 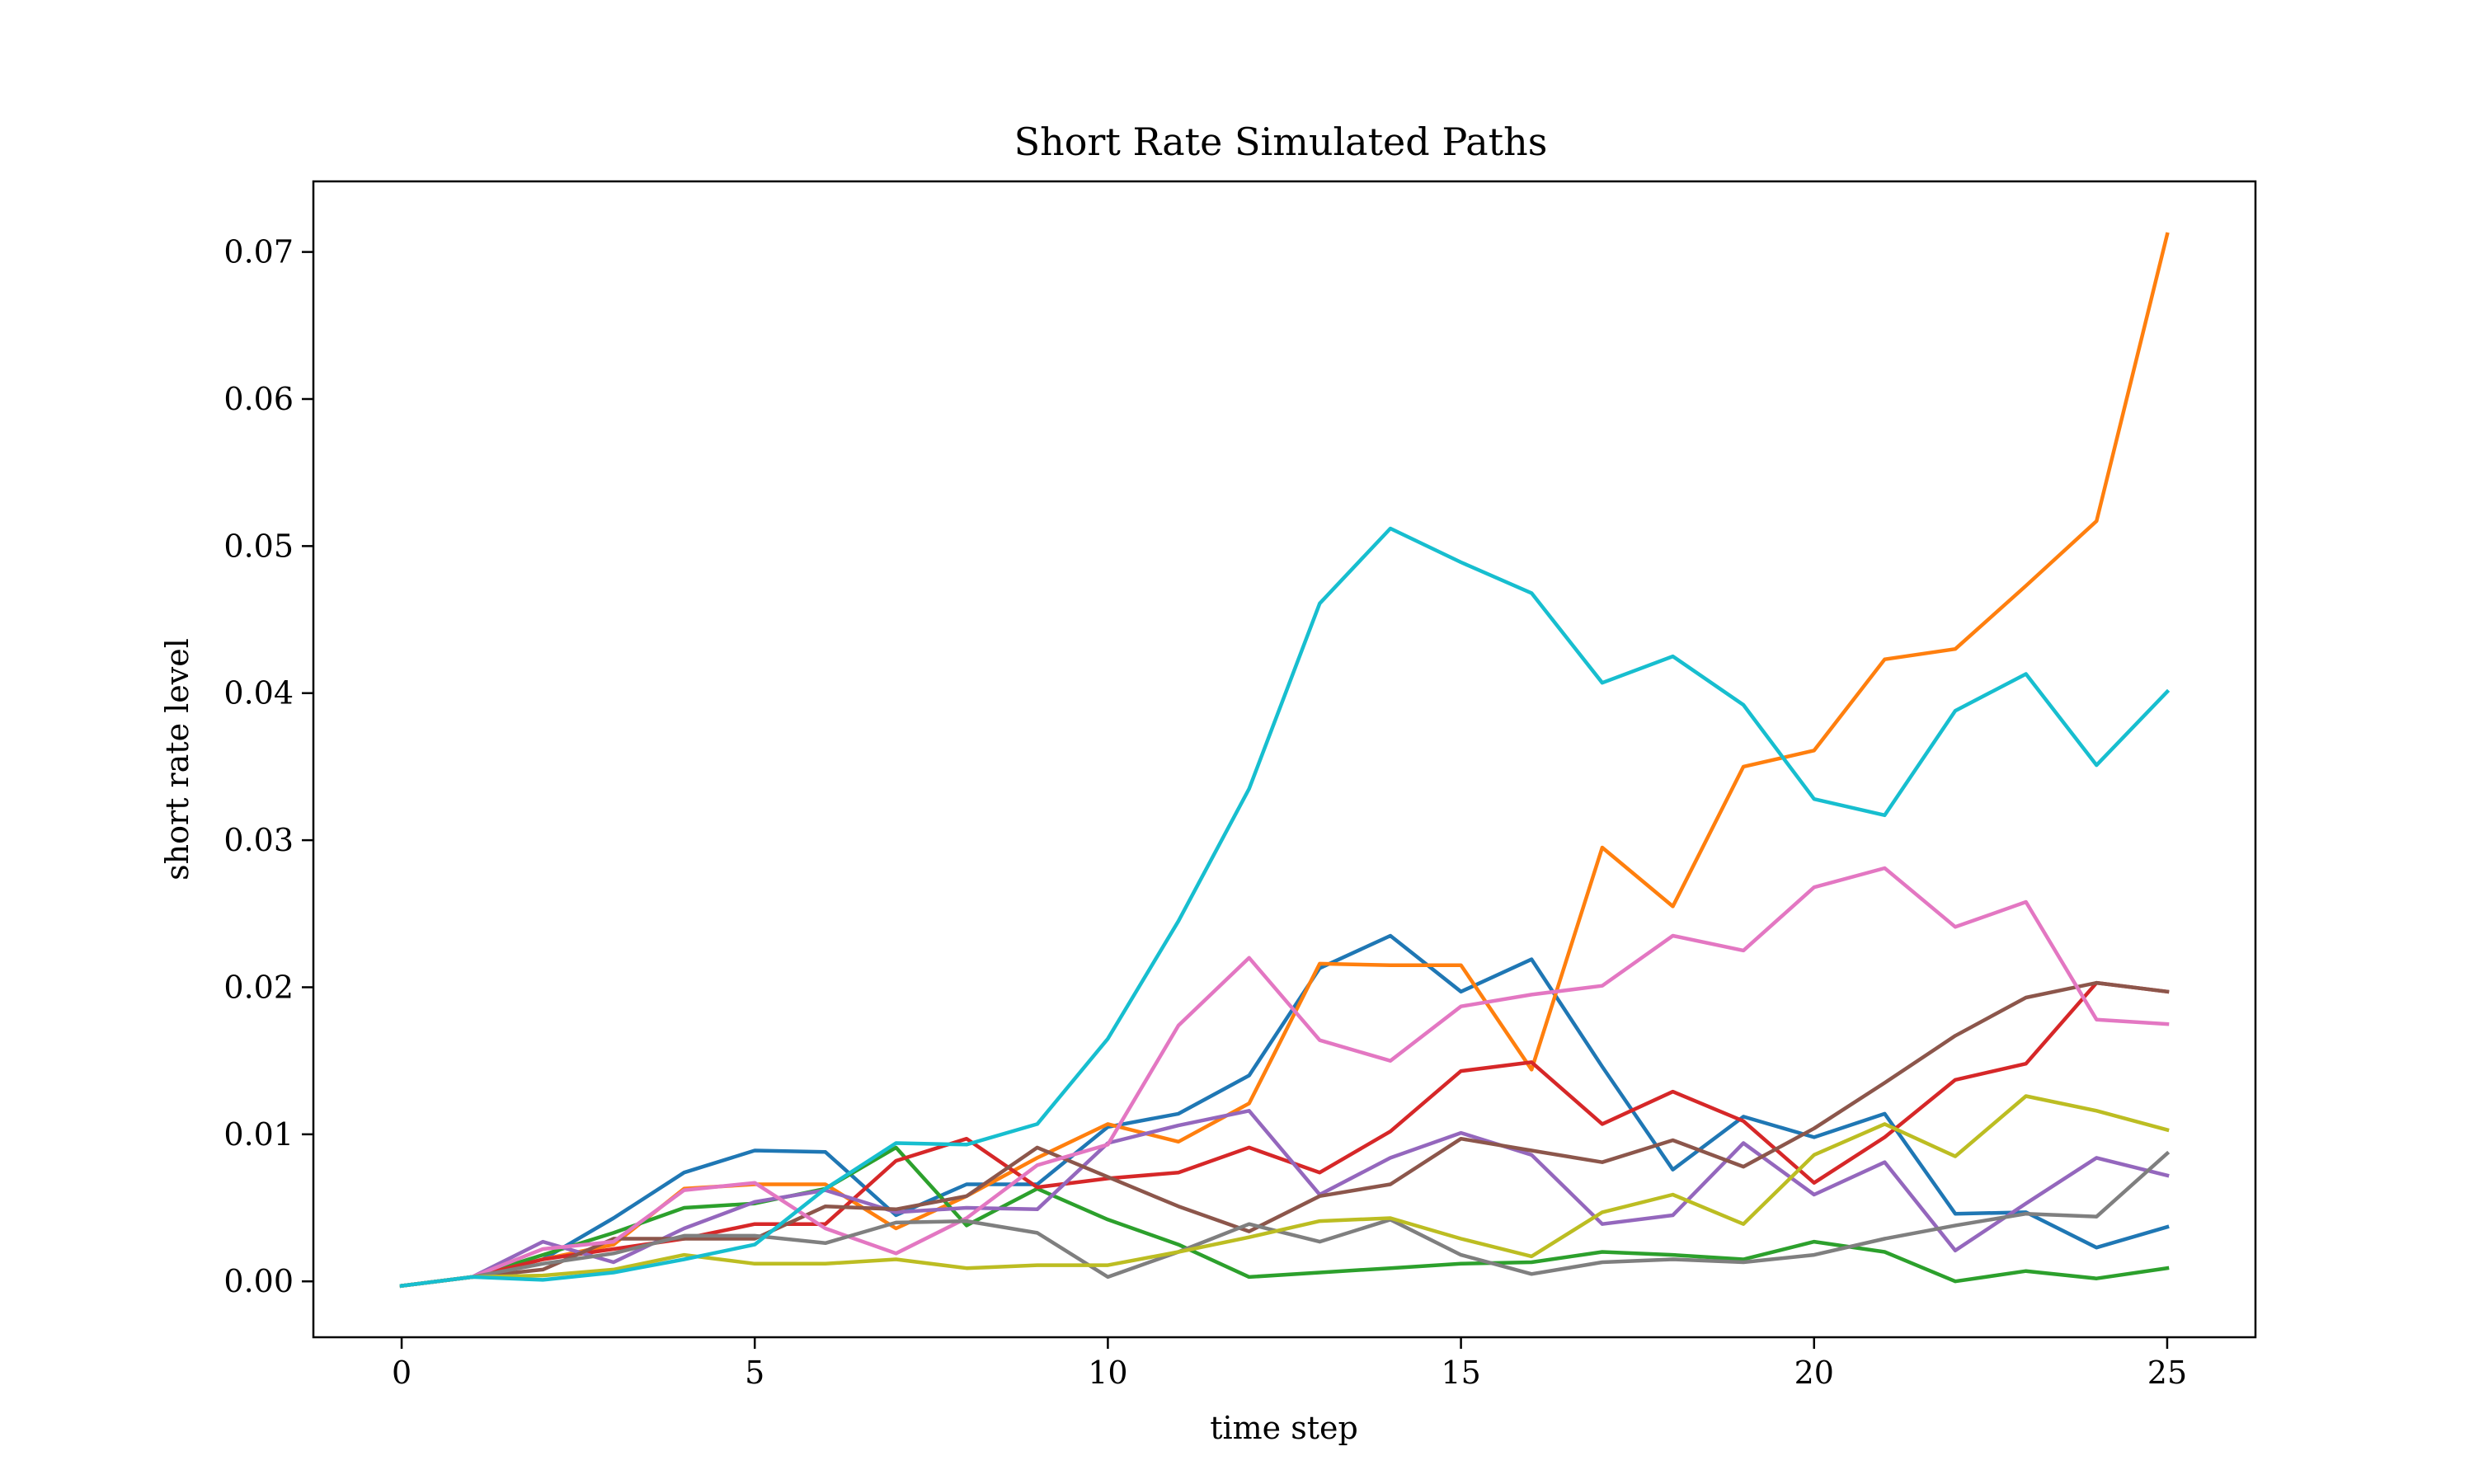 I want to click on x-tick-label: 15, so click(x=1460, y=1373).